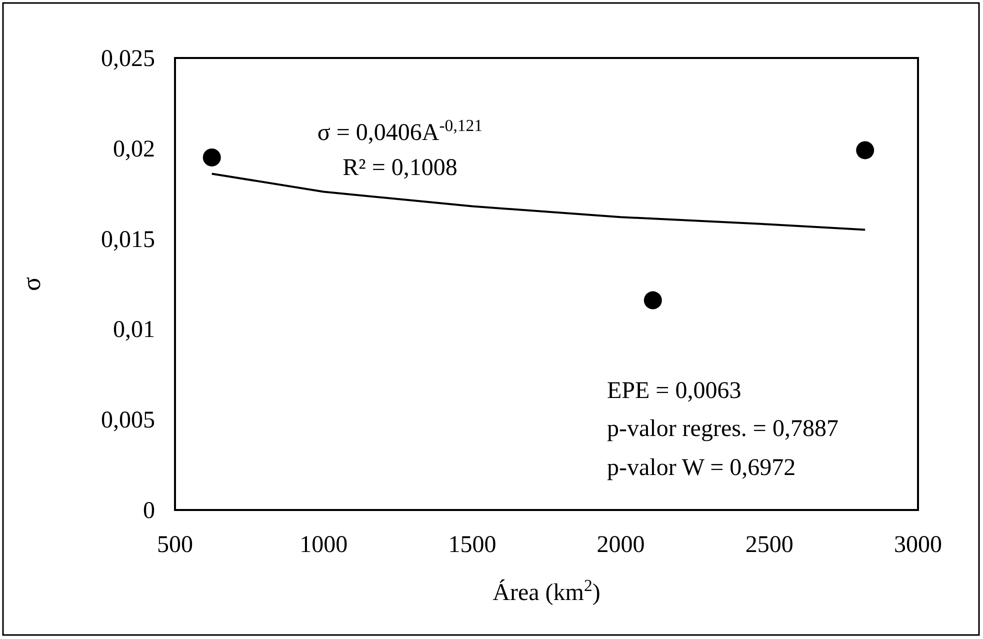 Image resolution: width=983 pixels, height=639 pixels. I want to click on x-axis-title: Área (km$^{2}$), so click(546, 591).